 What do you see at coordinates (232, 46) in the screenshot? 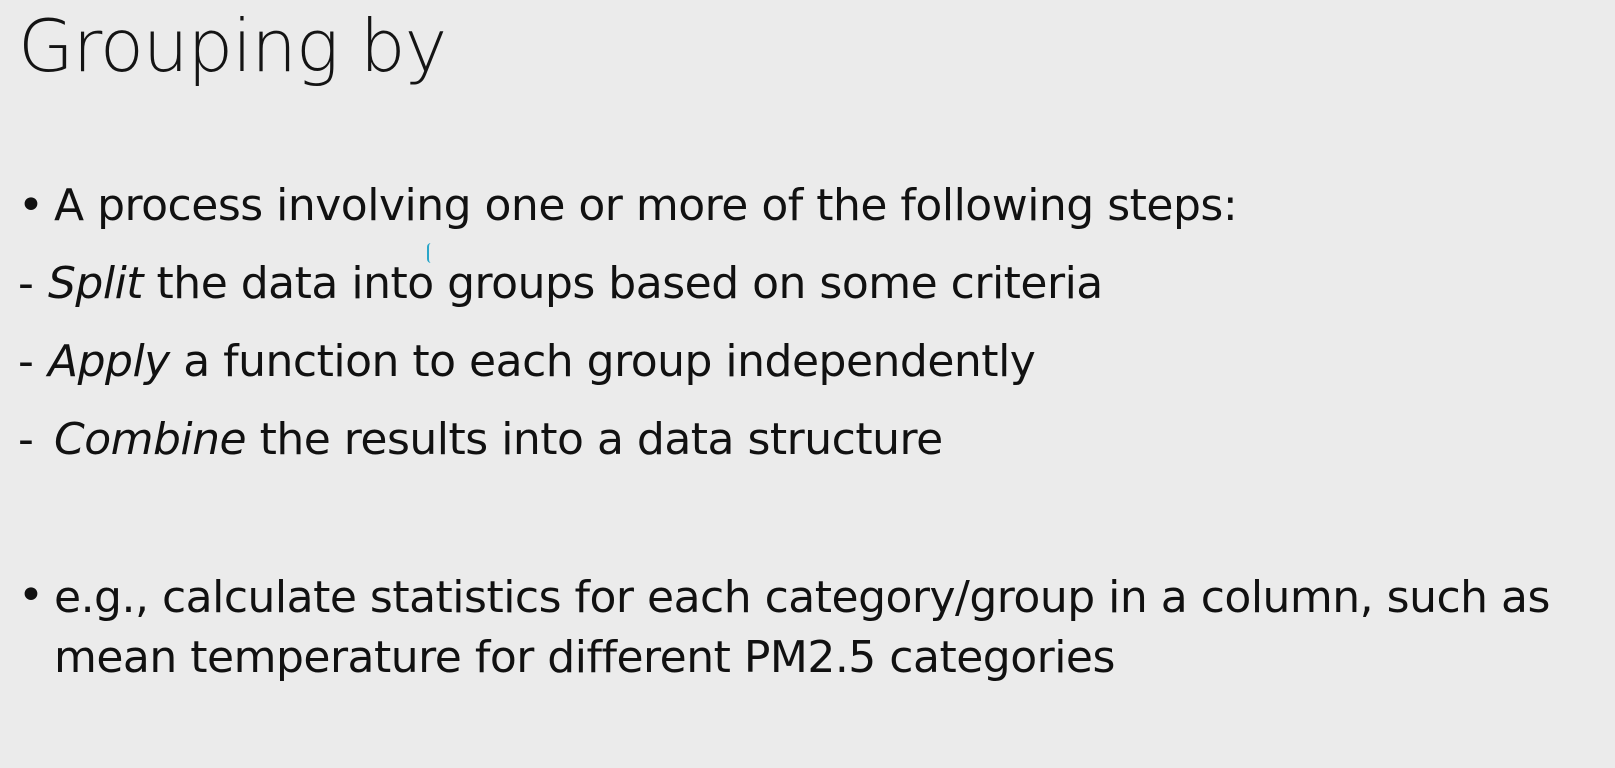
I see `slide-title: Grouping by` at bounding box center [232, 46].